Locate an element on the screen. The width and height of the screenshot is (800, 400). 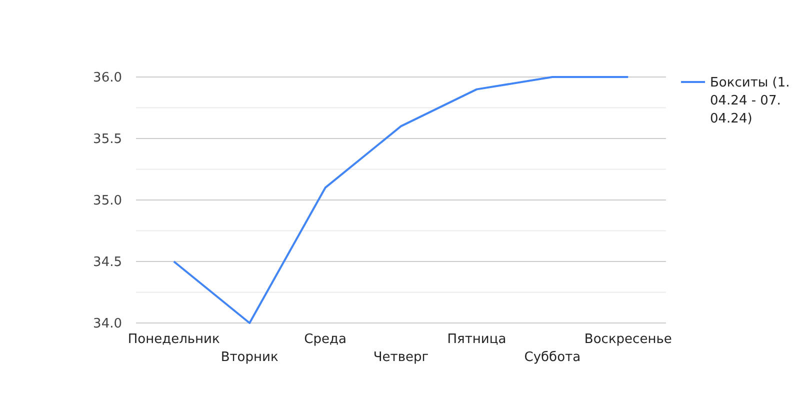
x-tick-label: Суббота is located at coordinates (552, 357).